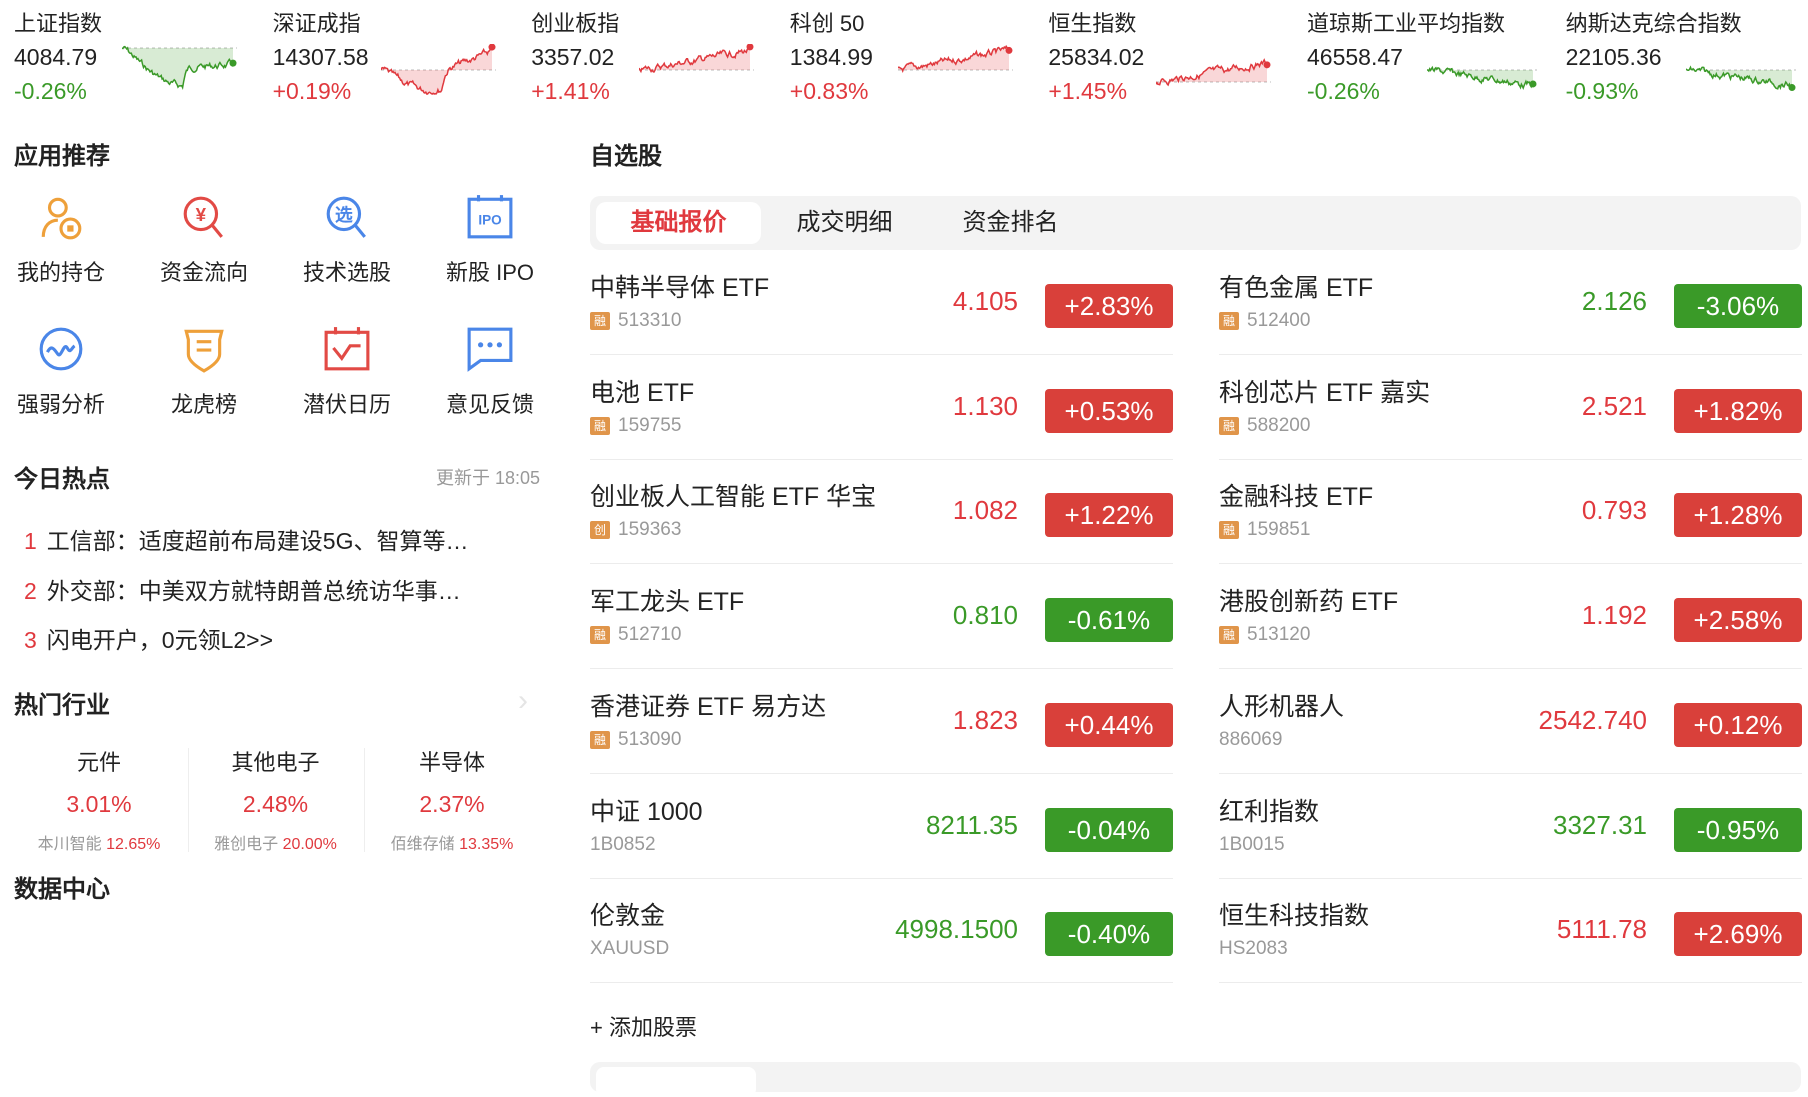 The image size is (1808, 1097). I want to click on stock-code-line: 融 512710, so click(635, 635).